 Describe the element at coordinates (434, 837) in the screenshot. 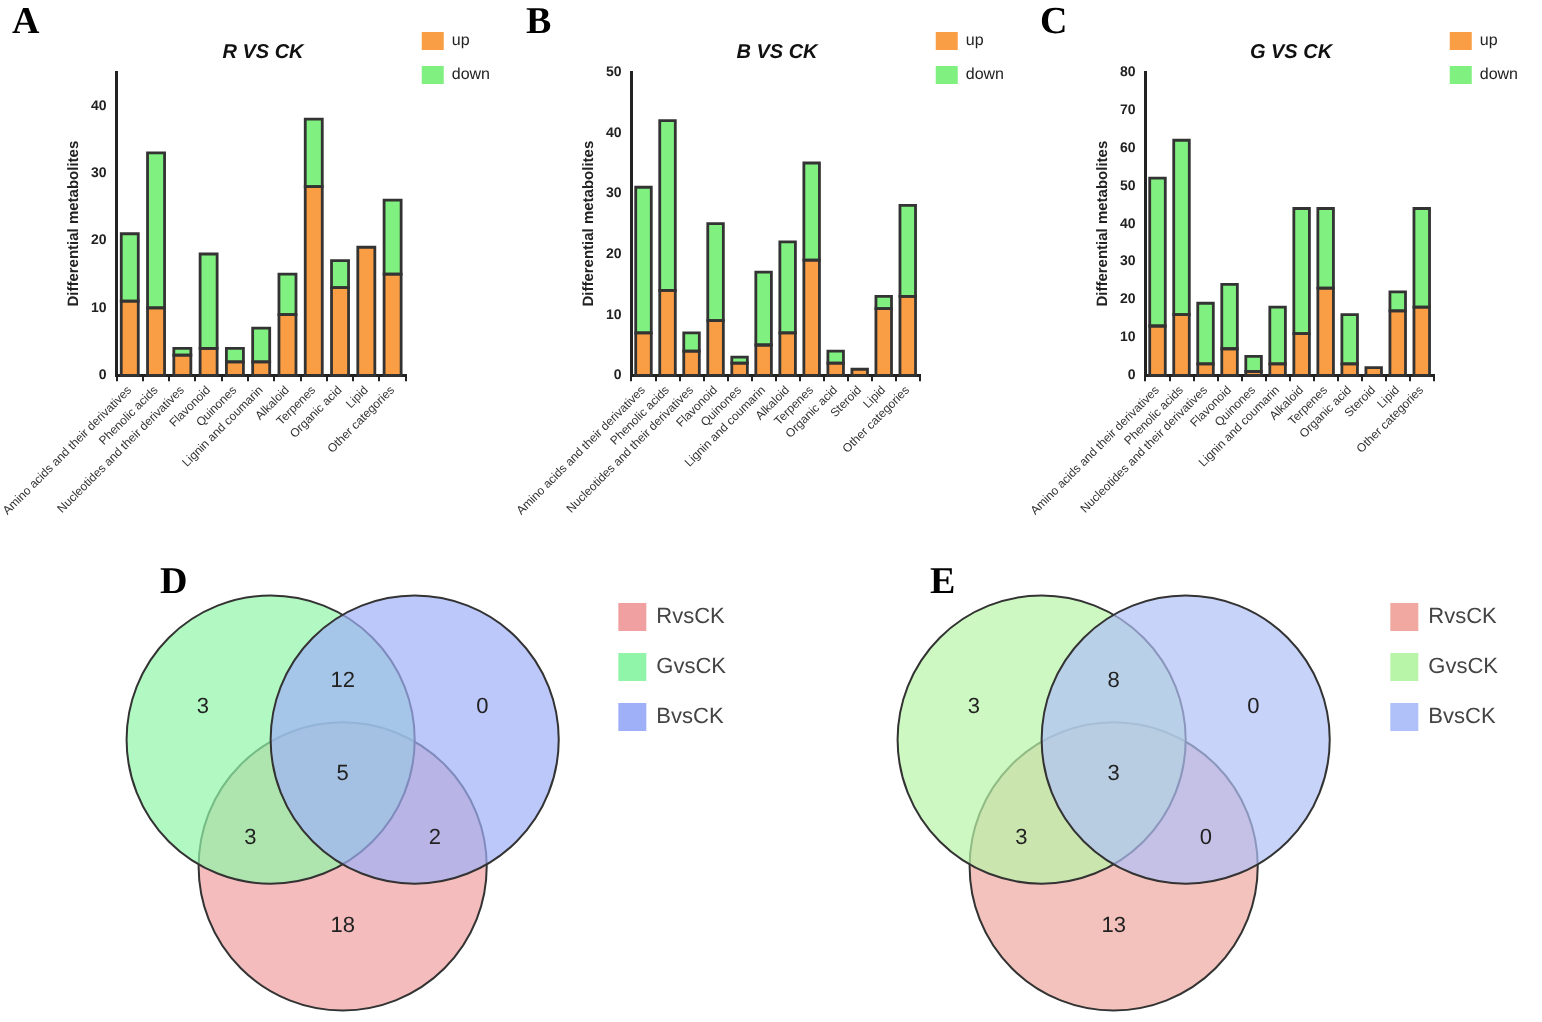

I see `text: 2` at that location.